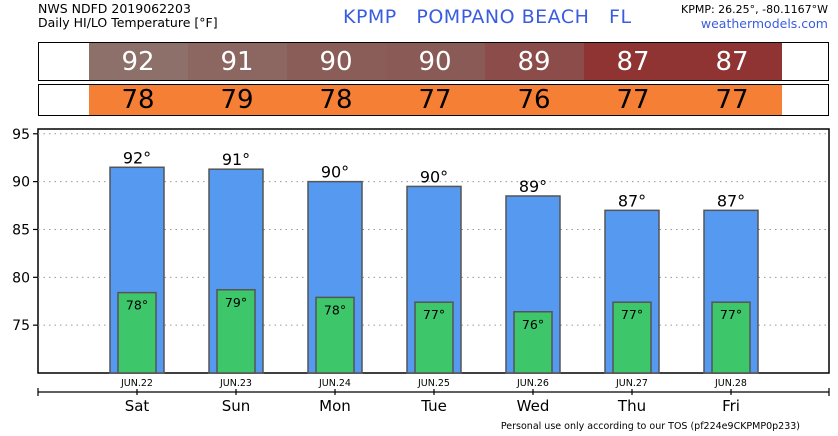 Image resolution: width=838 pixels, height=436 pixels. I want to click on y-tick-label-85: 85, so click(21, 230).